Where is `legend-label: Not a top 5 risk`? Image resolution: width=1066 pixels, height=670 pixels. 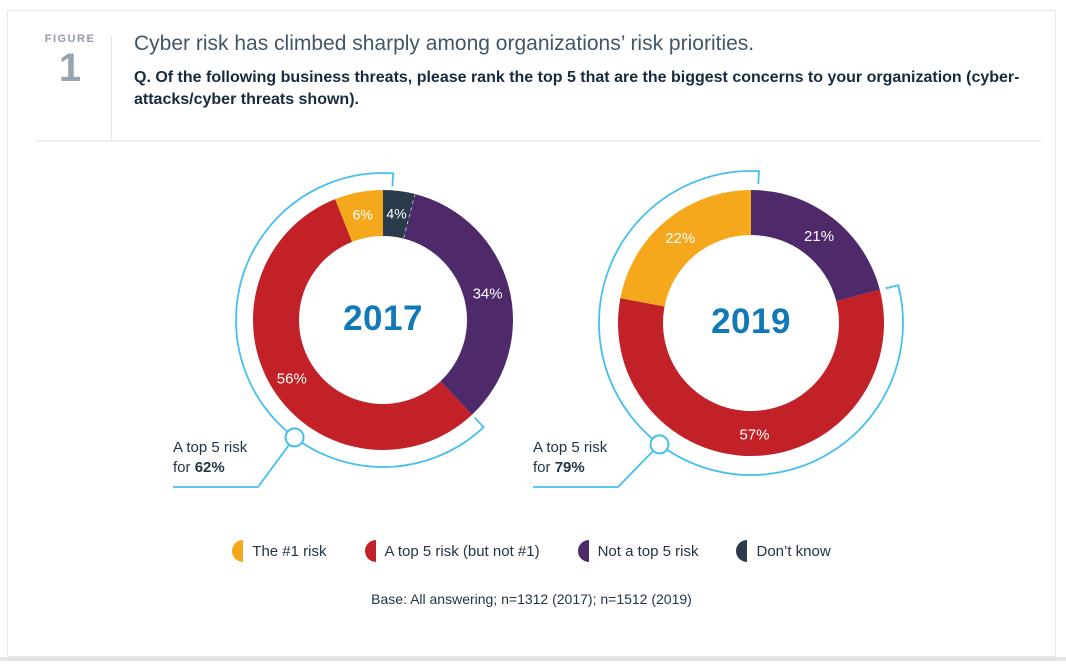 legend-label: Not a top 5 risk is located at coordinates (648, 551).